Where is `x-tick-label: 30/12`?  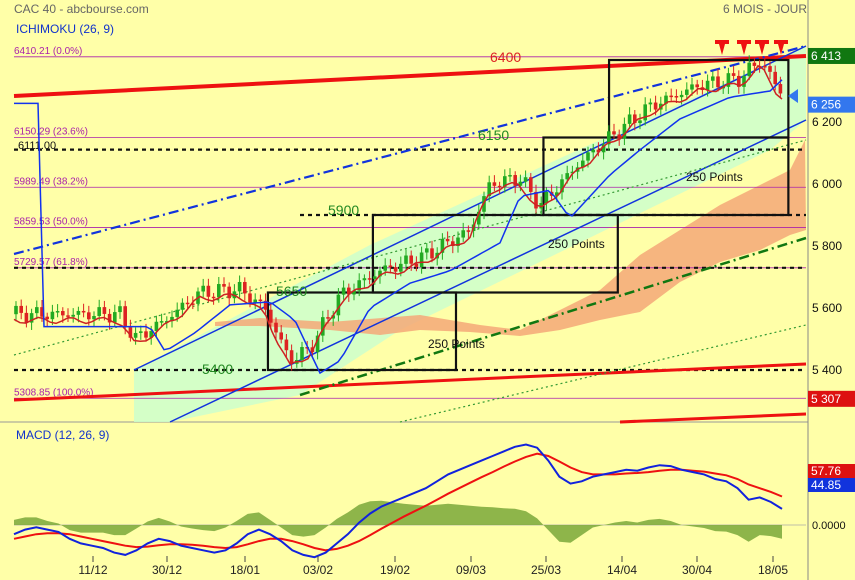 x-tick-label: 30/12 is located at coordinates (167, 570).